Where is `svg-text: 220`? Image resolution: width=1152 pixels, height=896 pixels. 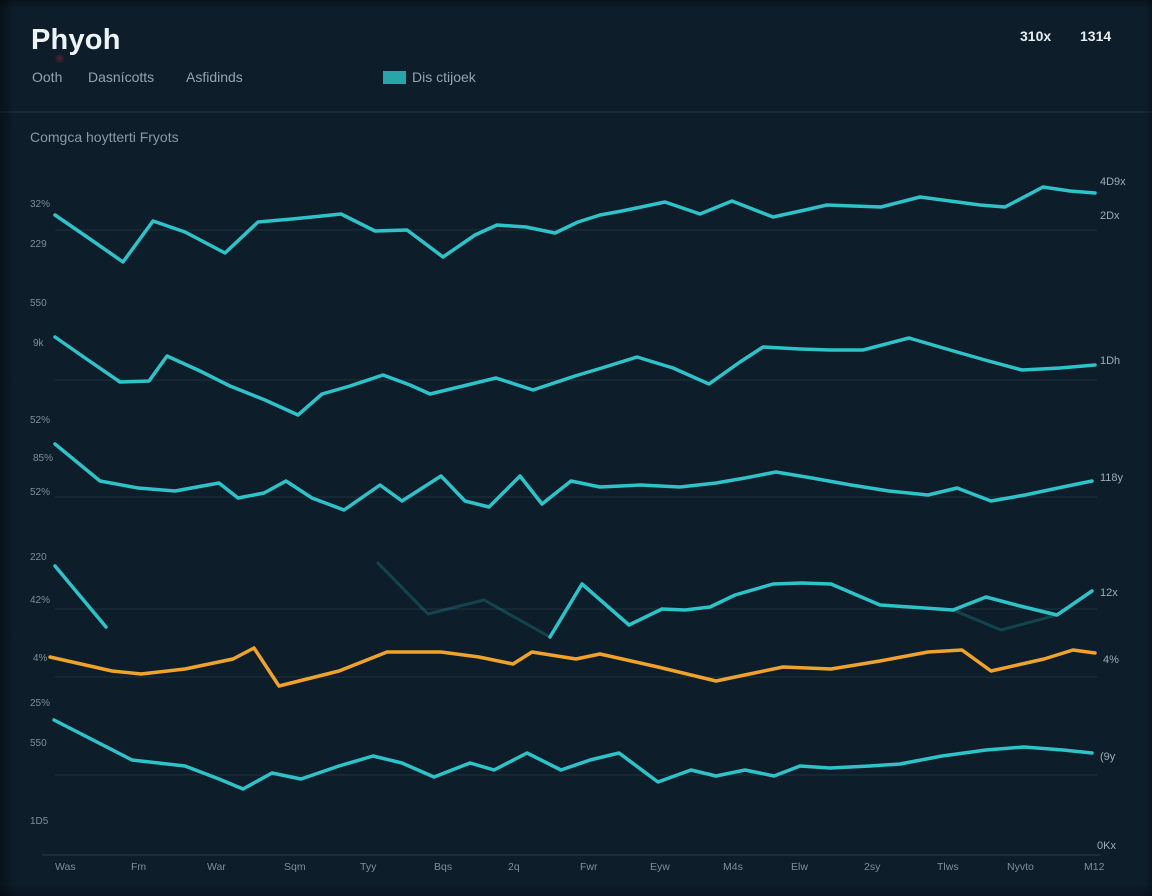
svg-text: 220 is located at coordinates (38, 557).